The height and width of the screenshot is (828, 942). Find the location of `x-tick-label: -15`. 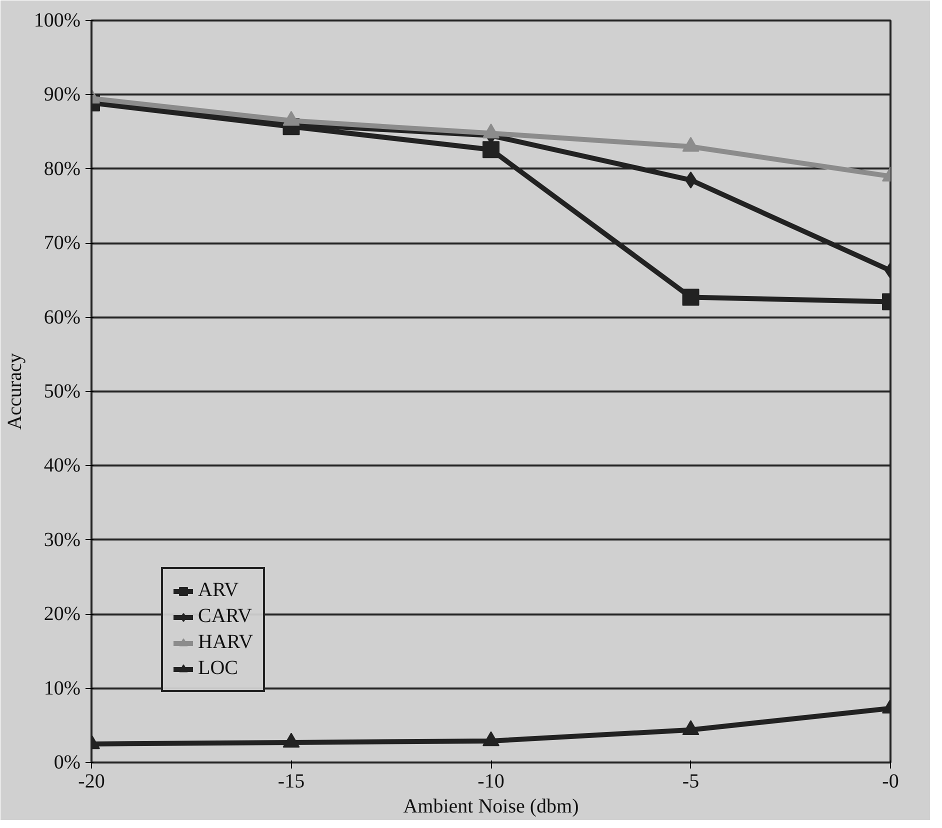

x-tick-label: -15 is located at coordinates (291, 781).